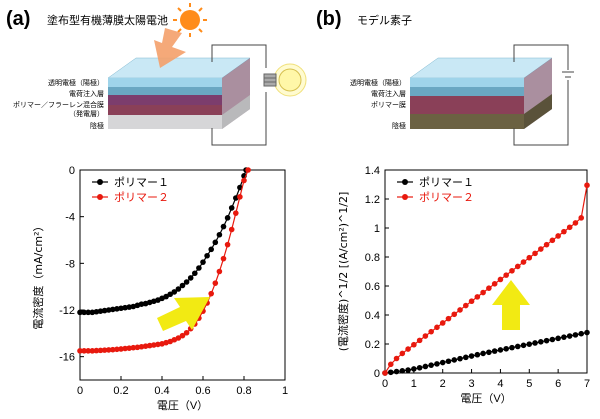 This screenshot has width=600, height=419. I want to click on wire-b-top, so click(541, 57).